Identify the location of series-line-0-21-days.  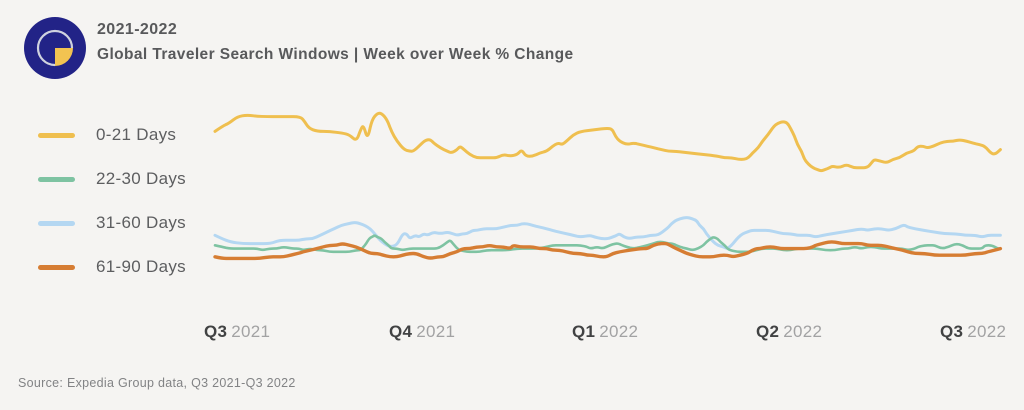
(607, 142).